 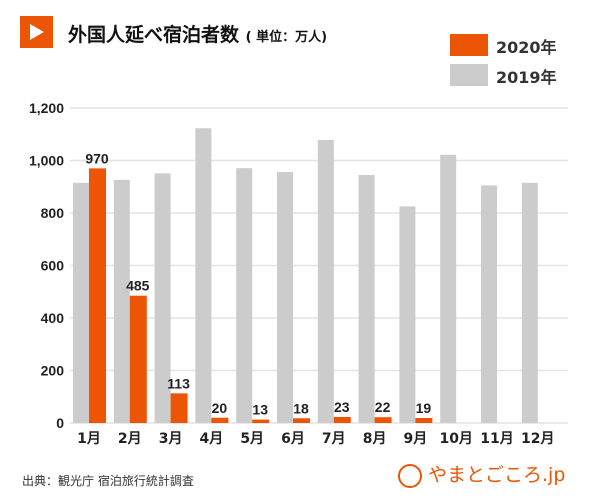 I want to click on logo-text: やまとごころ.jp, so click(x=497, y=475).